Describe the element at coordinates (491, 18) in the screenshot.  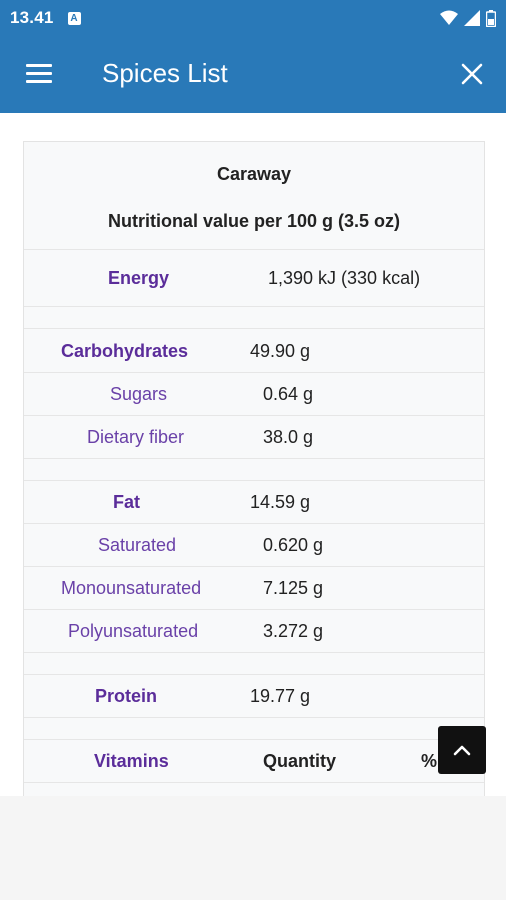
I see `battery-icon` at that location.